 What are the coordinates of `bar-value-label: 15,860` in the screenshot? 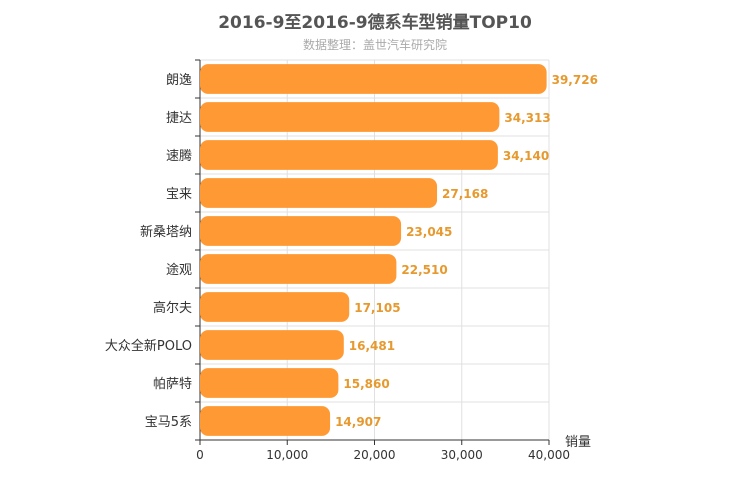 It's located at (366, 384).